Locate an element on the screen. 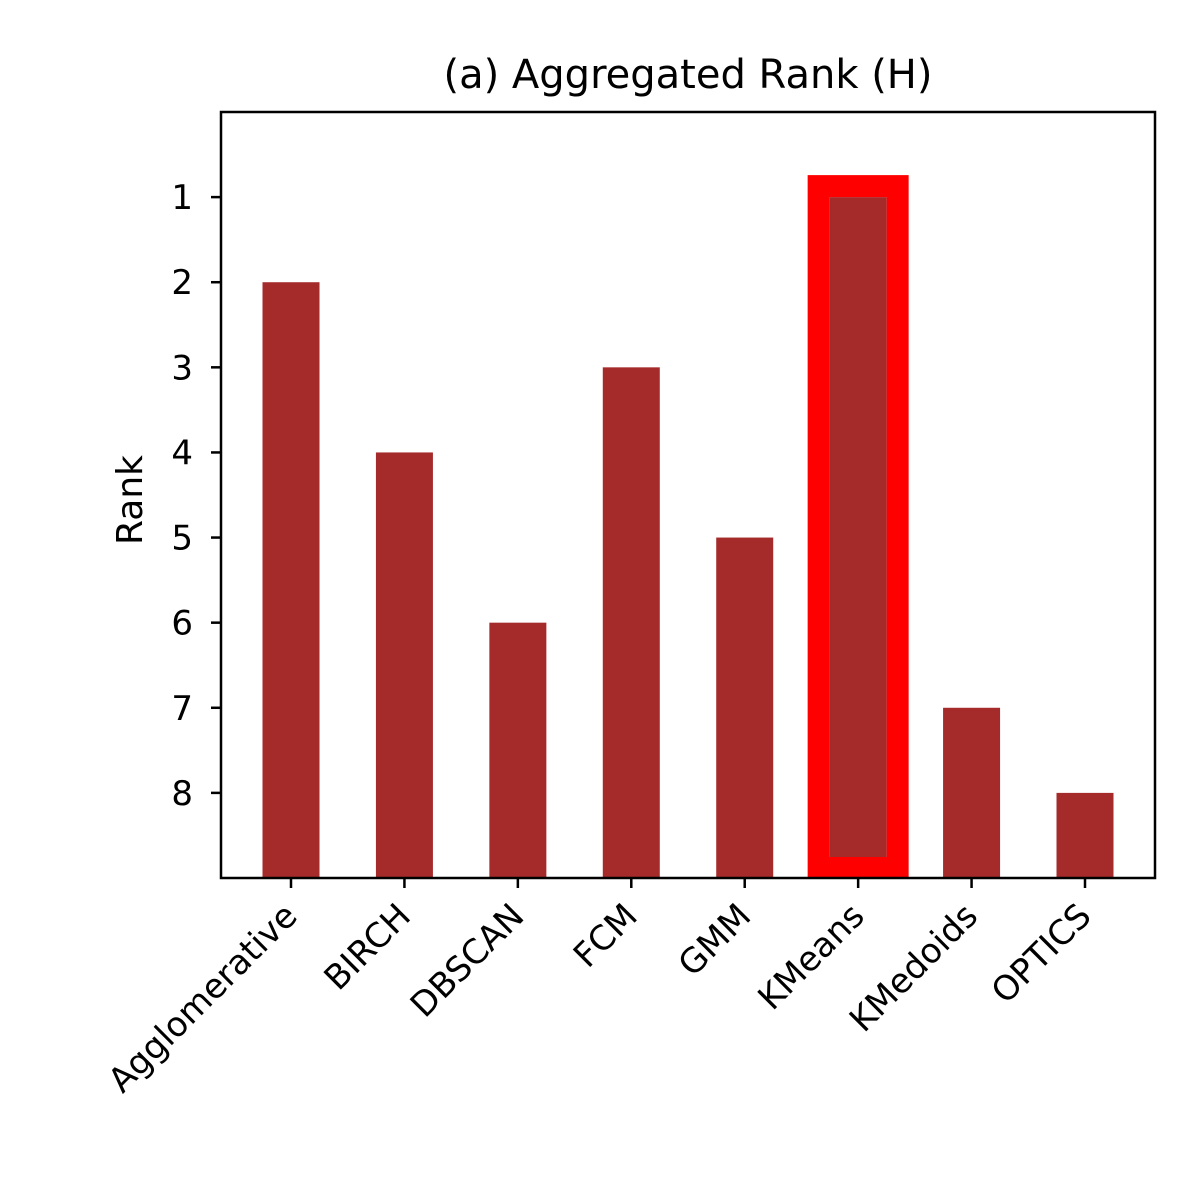 The height and width of the screenshot is (1200, 1200). x-tick-label: DBSCAN is located at coordinates (467, 960).